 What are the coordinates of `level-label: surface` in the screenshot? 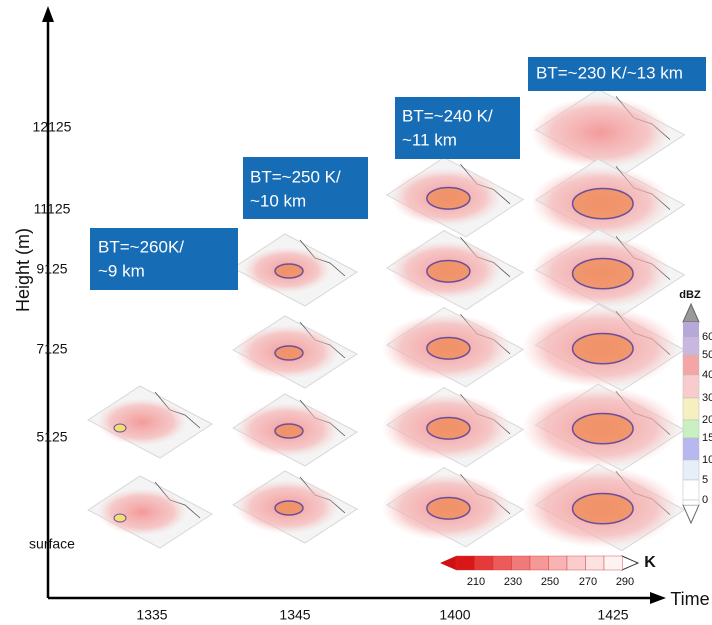 It's located at (52, 544).